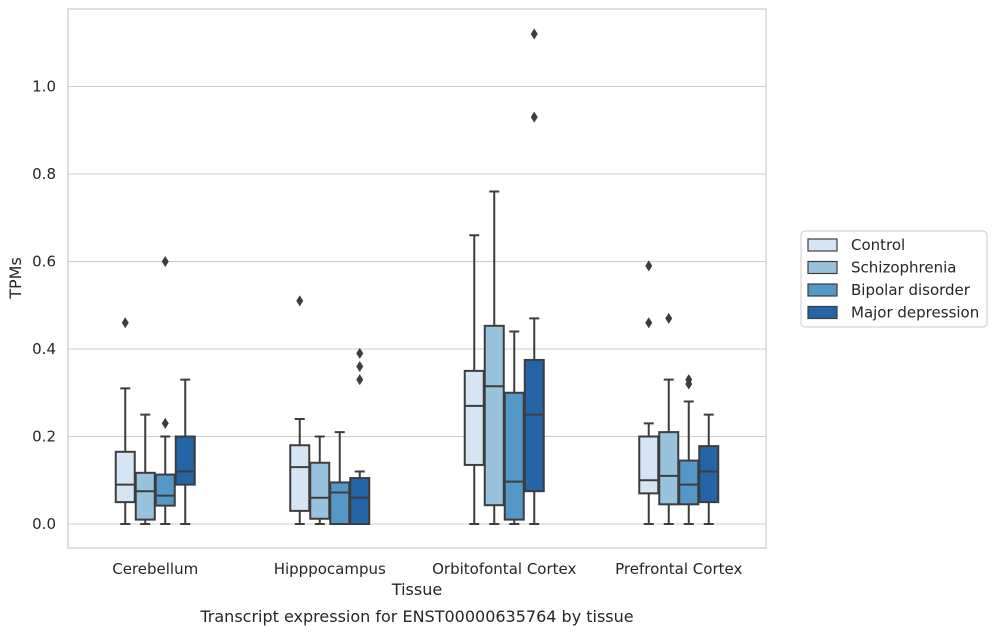  Describe the element at coordinates (878, 245) in the screenshot. I see `legend-label: Control` at that location.